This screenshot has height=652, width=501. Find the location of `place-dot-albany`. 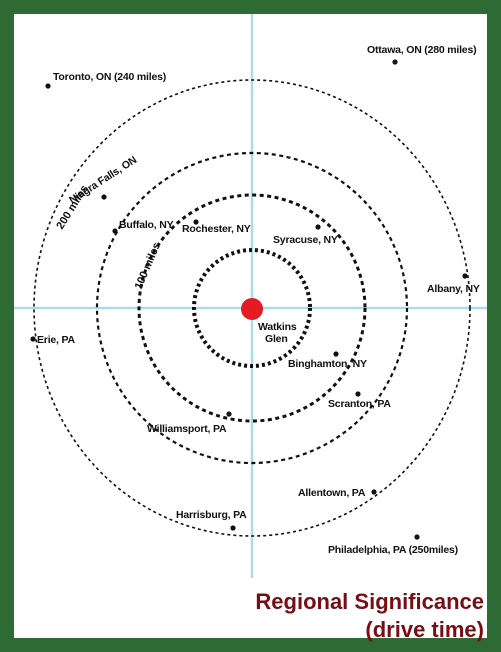

place-dot-albany is located at coordinates (465, 276).